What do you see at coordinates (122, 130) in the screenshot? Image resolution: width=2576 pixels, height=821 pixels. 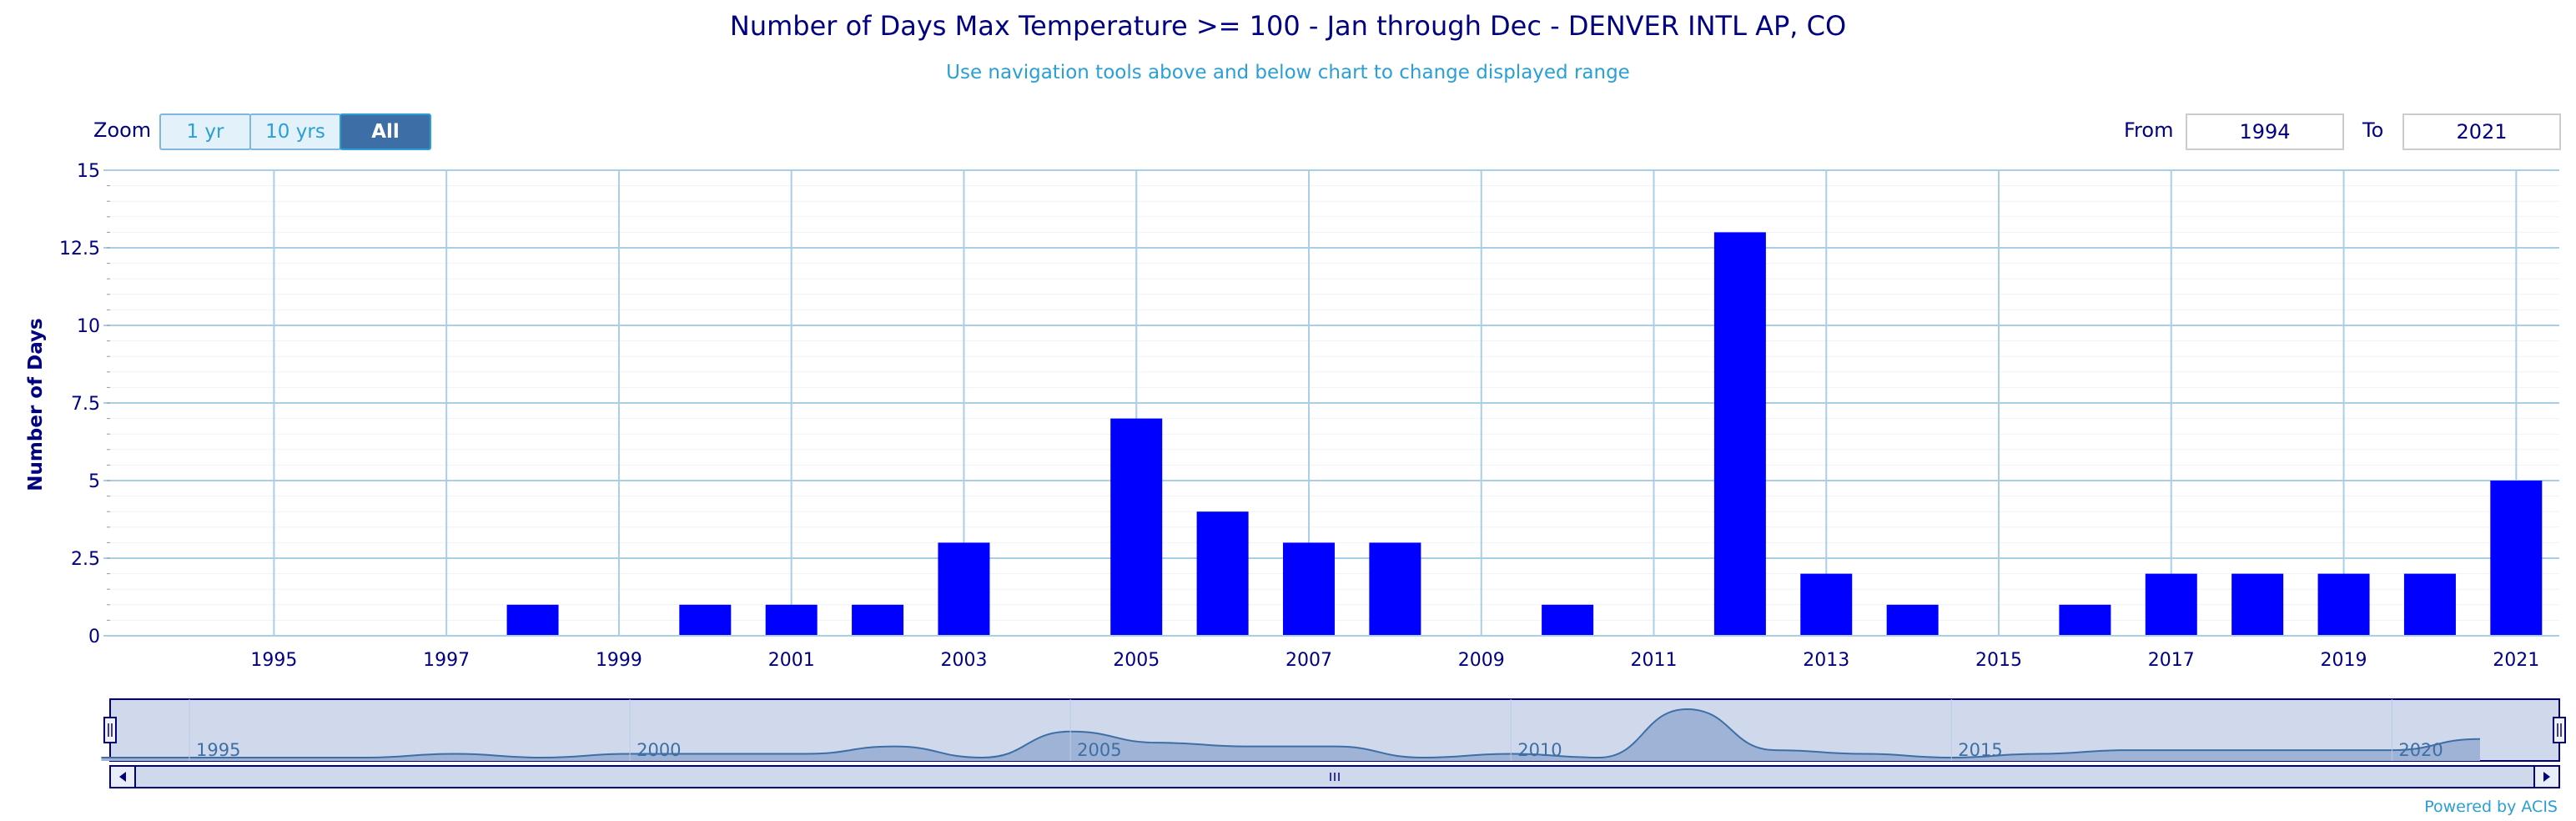 I see `zoom-label: Zoom` at bounding box center [122, 130].